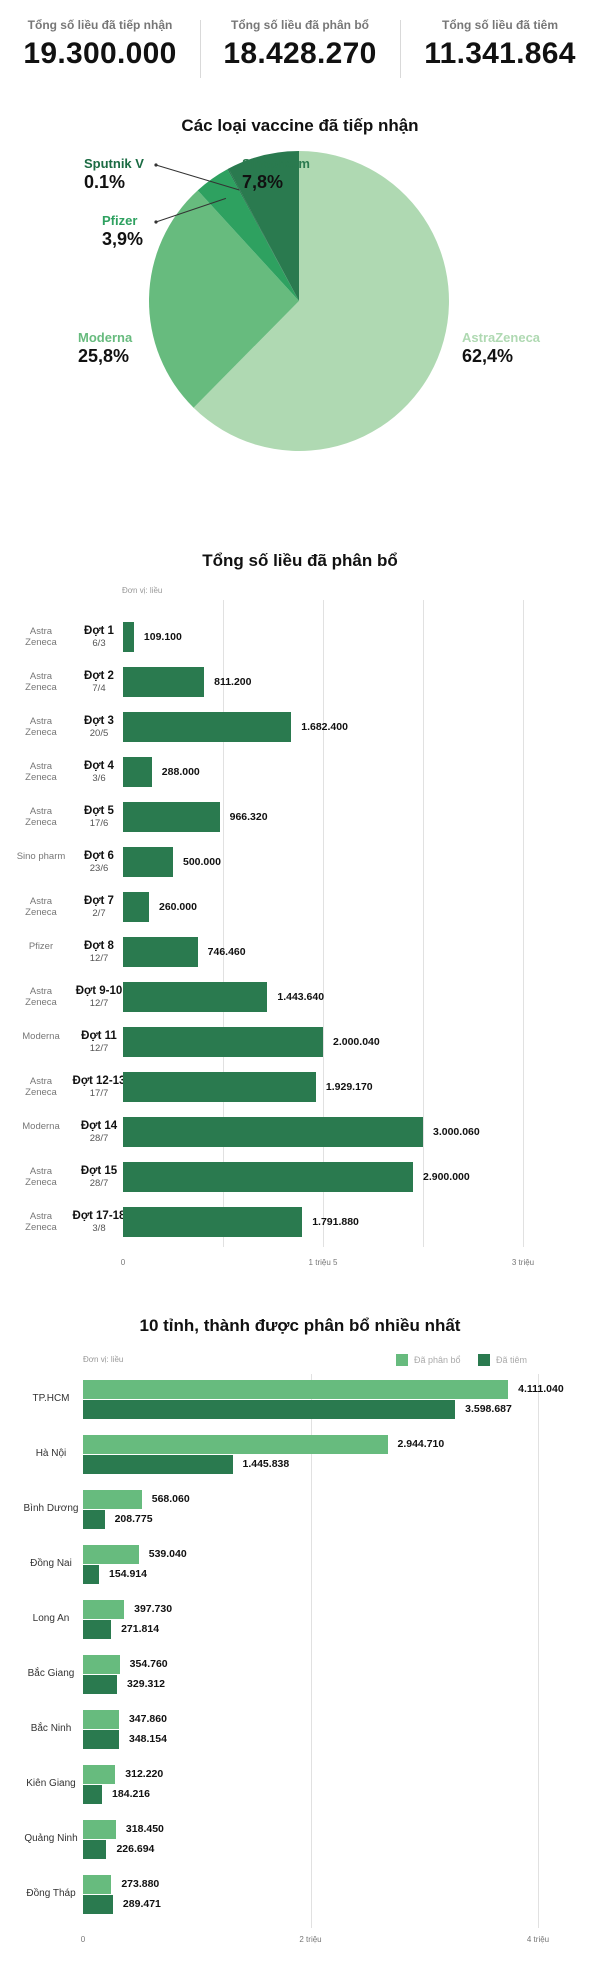 This screenshot has height=1971, width=600. What do you see at coordinates (437, 1360) in the screenshot?
I see `legend-label-allocated: Đã phân bổ` at bounding box center [437, 1360].